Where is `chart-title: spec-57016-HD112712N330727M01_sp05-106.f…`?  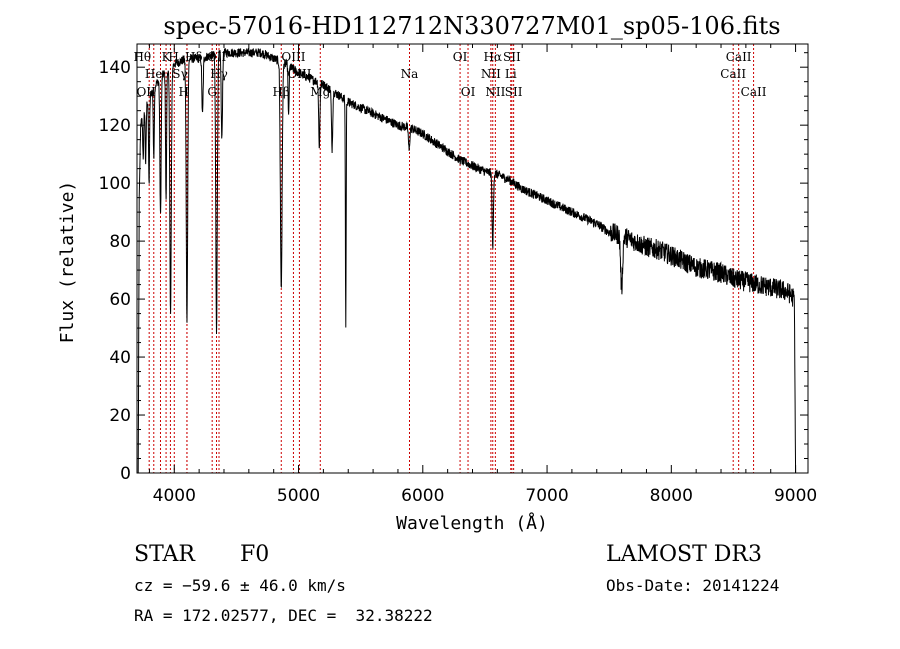 chart-title: spec-57016-HD112712N330727M01_sp05-106.f… is located at coordinates (471, 26).